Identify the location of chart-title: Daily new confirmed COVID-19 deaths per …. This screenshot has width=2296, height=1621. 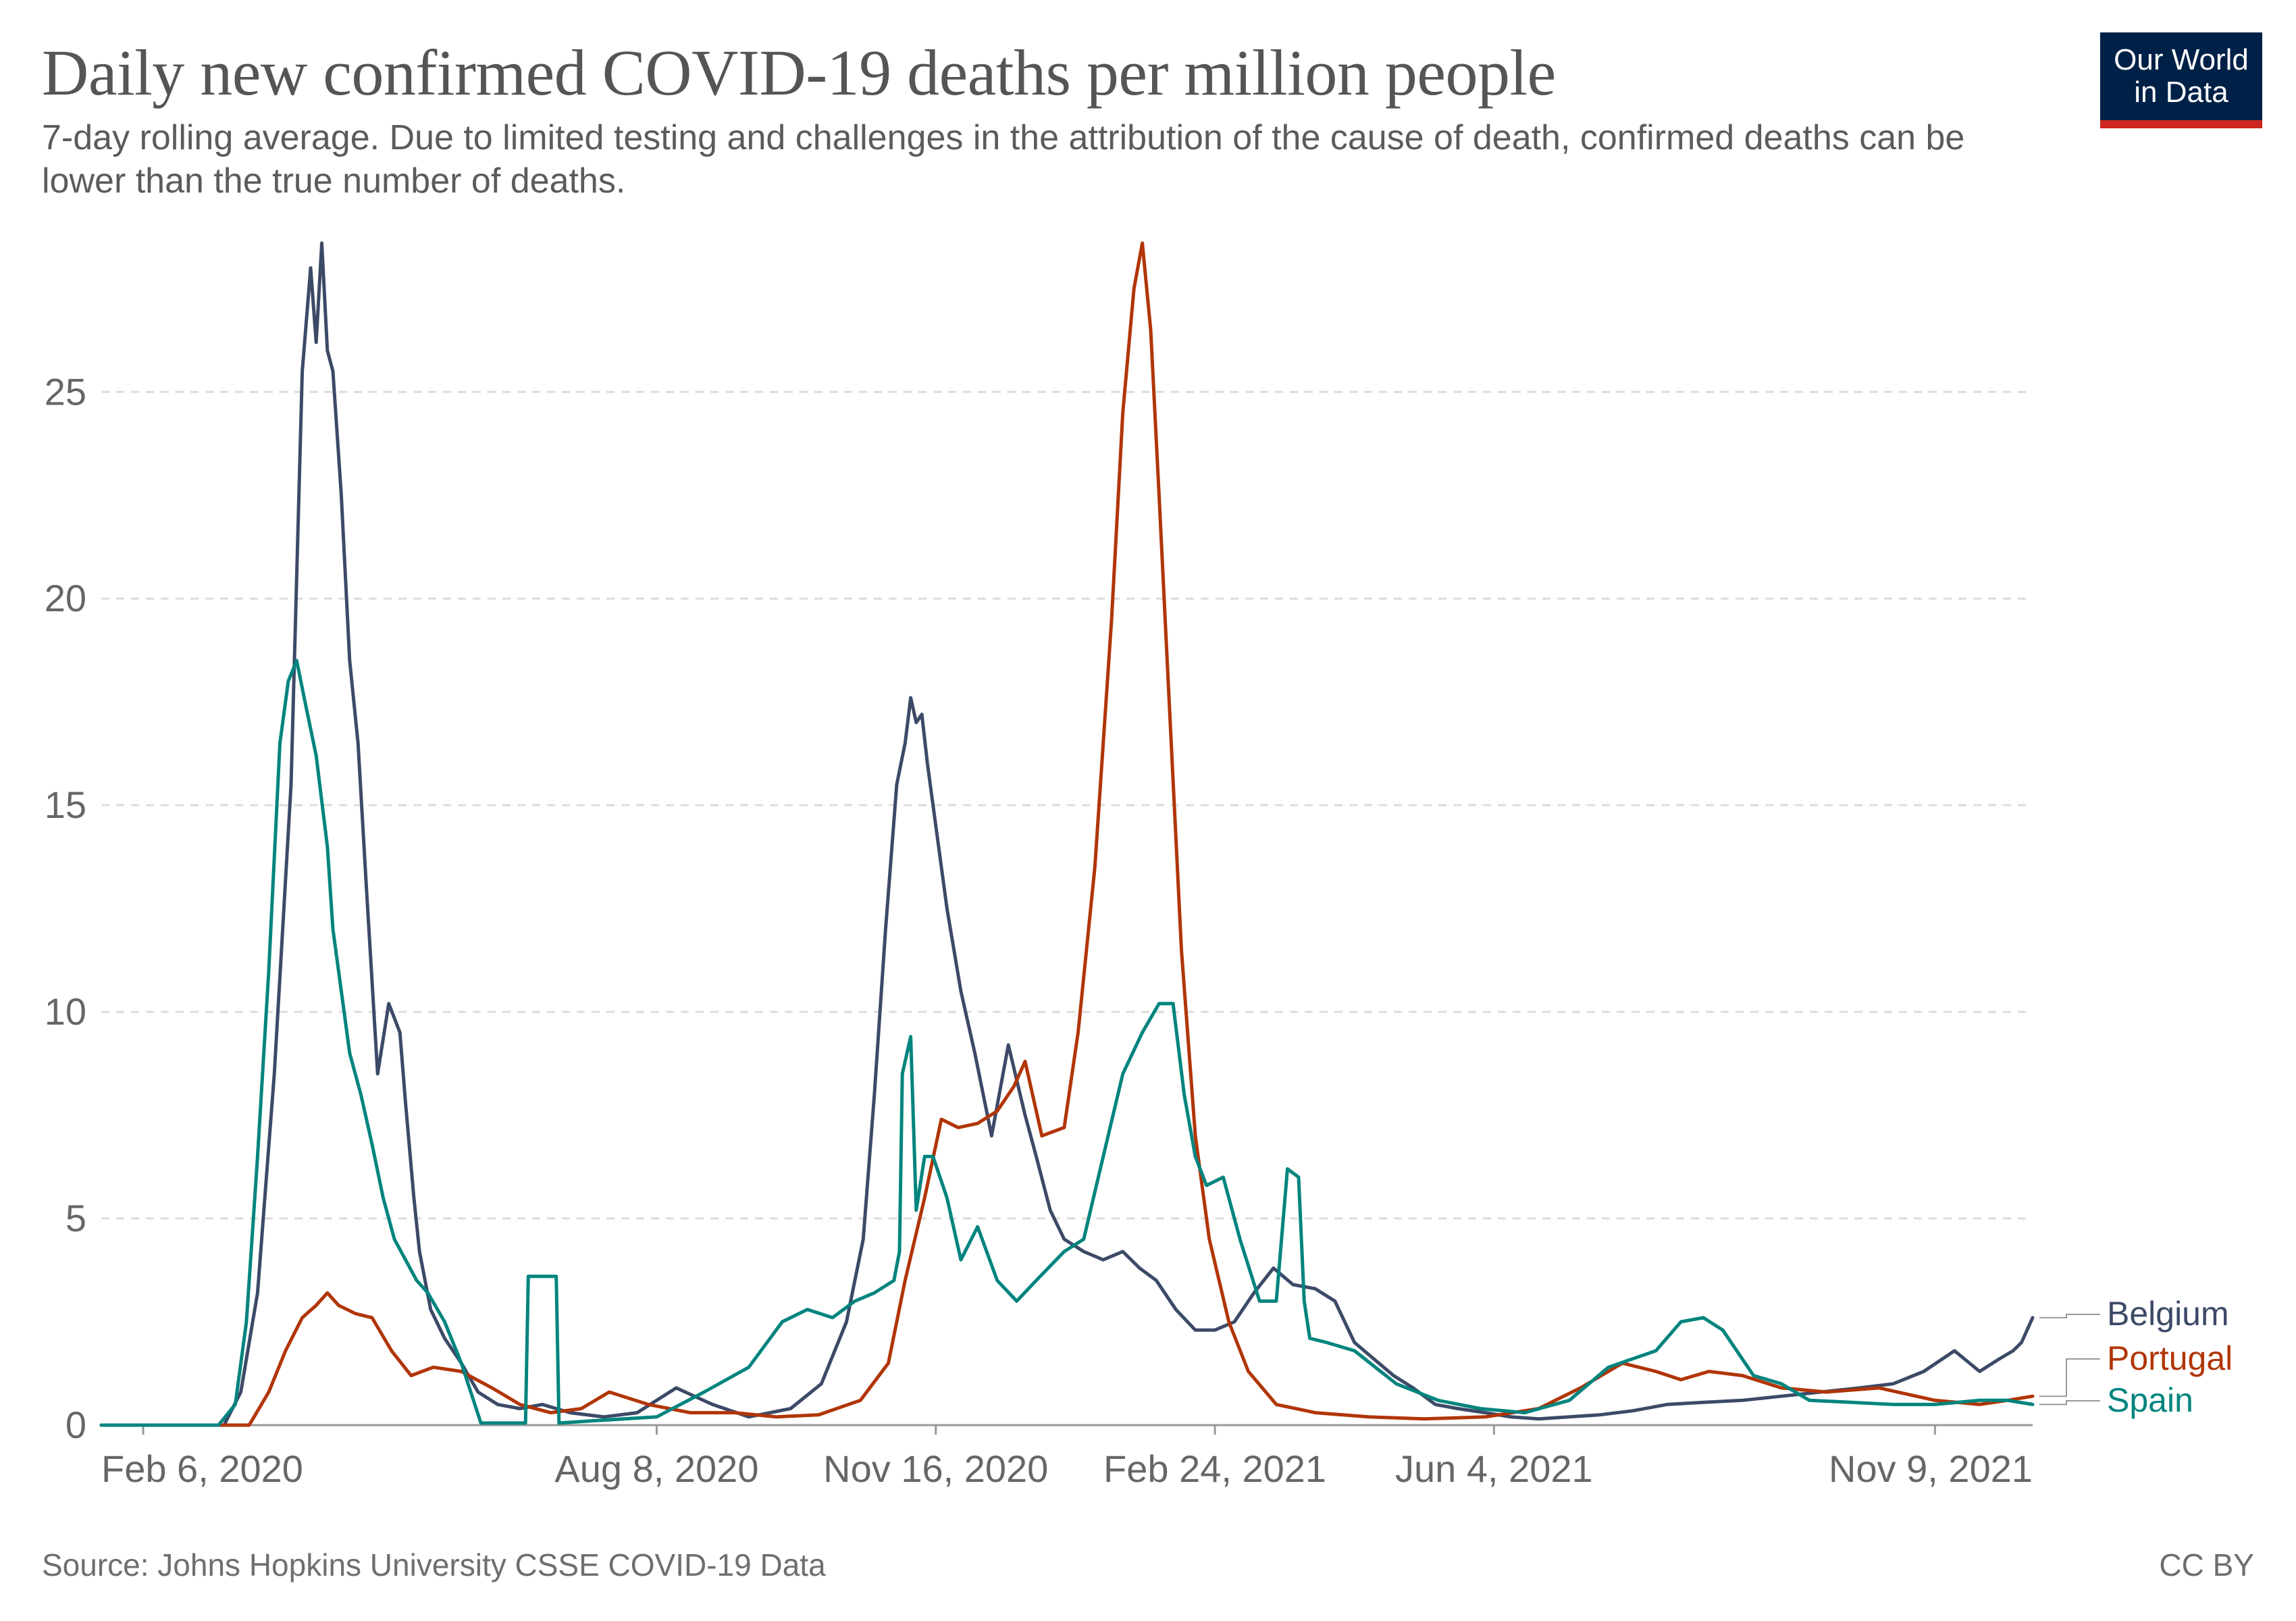
(799, 72).